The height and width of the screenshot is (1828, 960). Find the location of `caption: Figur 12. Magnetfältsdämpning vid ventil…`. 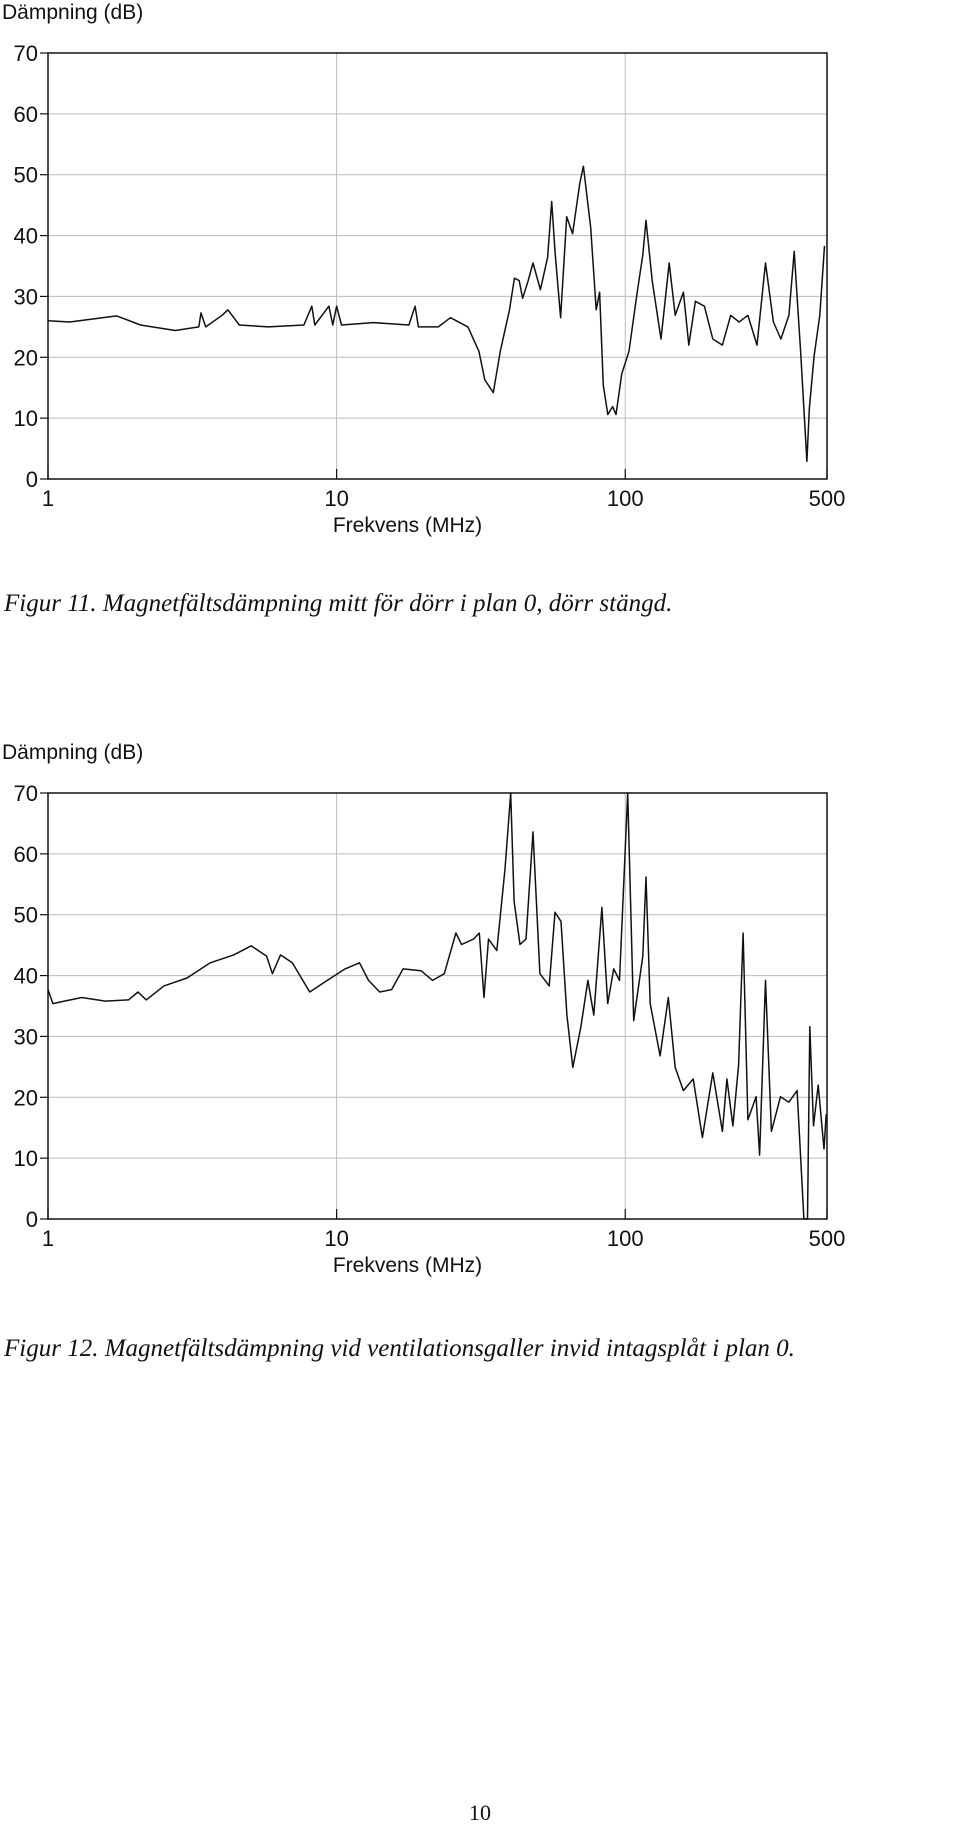

caption: Figur 12. Magnetfältsdämpning vid ventil… is located at coordinates (399, 1348).